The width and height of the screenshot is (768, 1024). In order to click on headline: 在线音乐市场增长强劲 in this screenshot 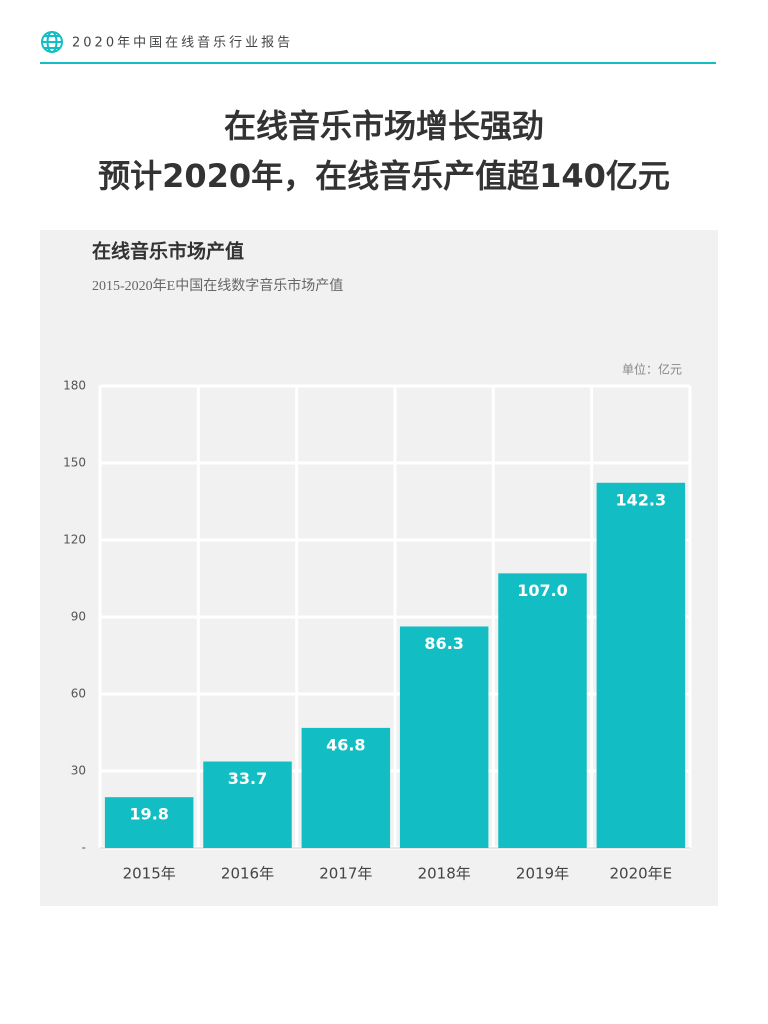, I will do `click(384, 126)`.